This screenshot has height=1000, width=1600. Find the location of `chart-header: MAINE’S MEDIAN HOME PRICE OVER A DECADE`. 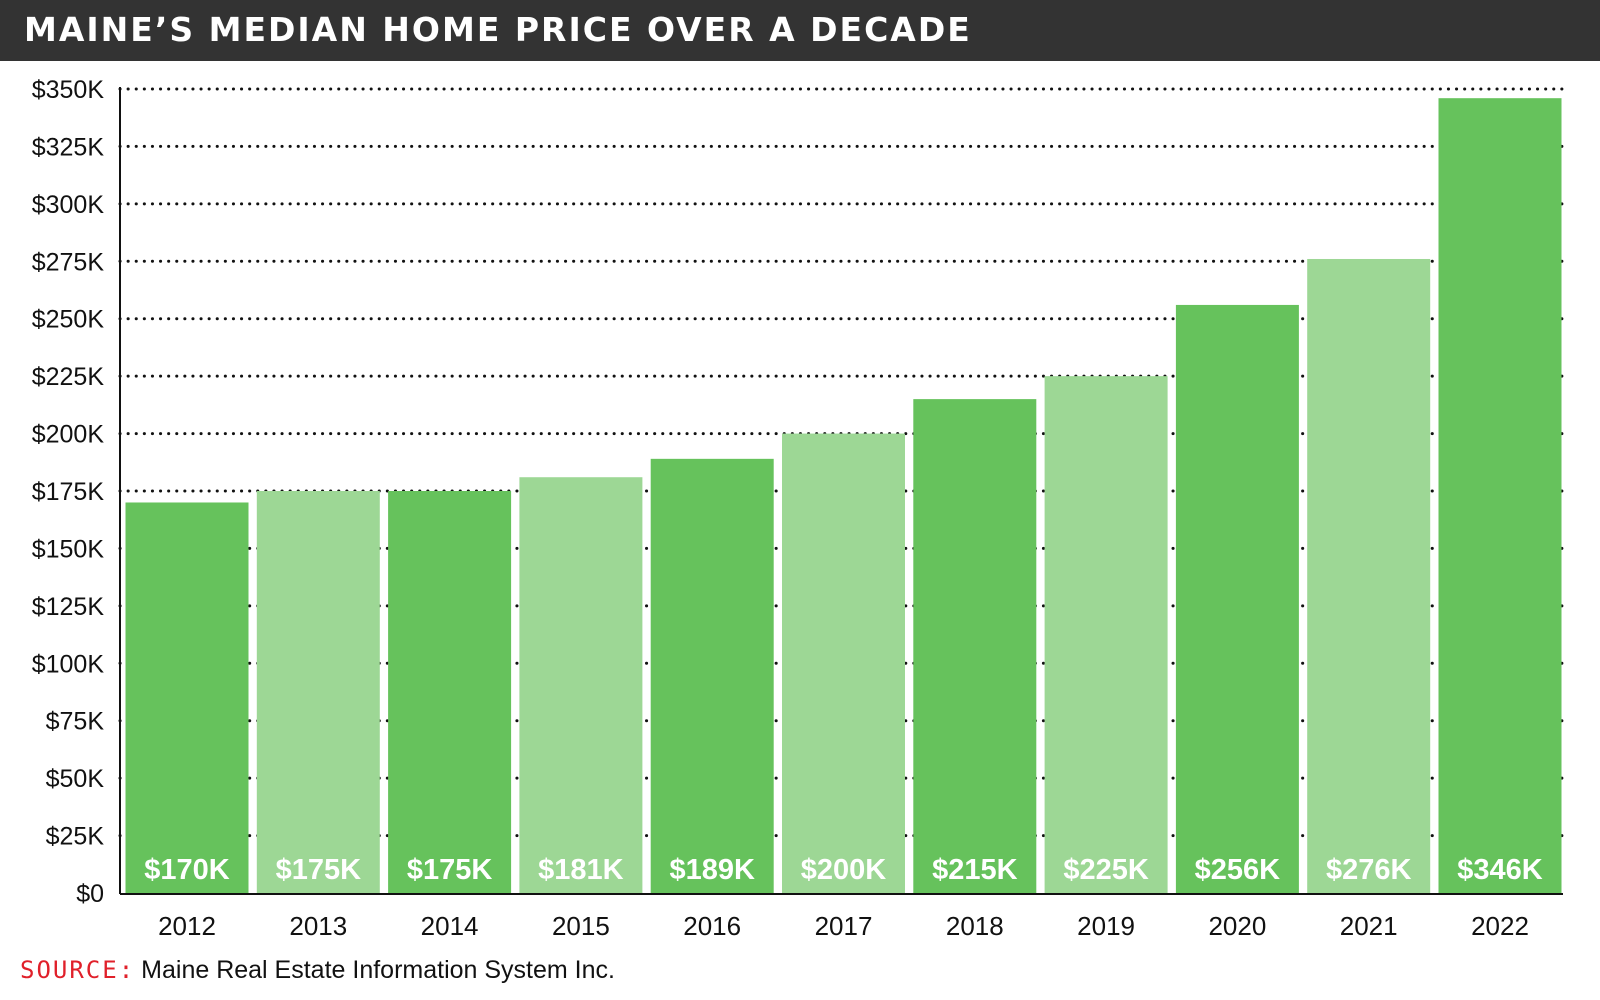

chart-header: MAINE’S MEDIAN HOME PRICE OVER A DECADE is located at coordinates (800, 30).